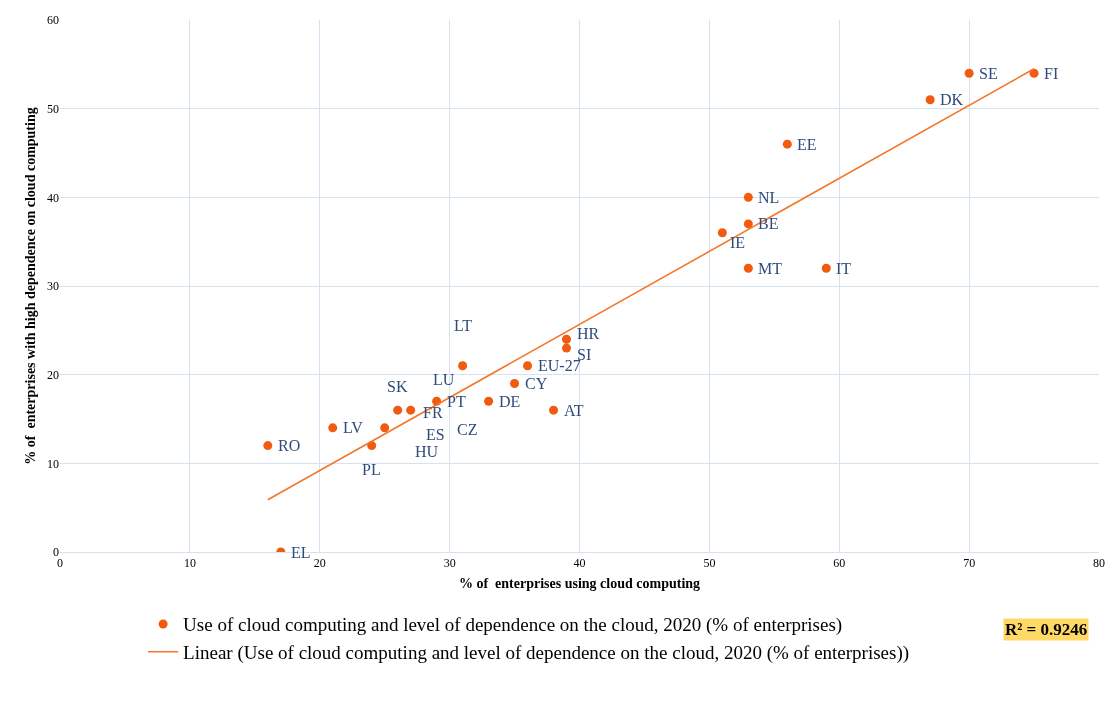  What do you see at coordinates (53, 463) in the screenshot?
I see `y-tick-label: 10` at bounding box center [53, 463].